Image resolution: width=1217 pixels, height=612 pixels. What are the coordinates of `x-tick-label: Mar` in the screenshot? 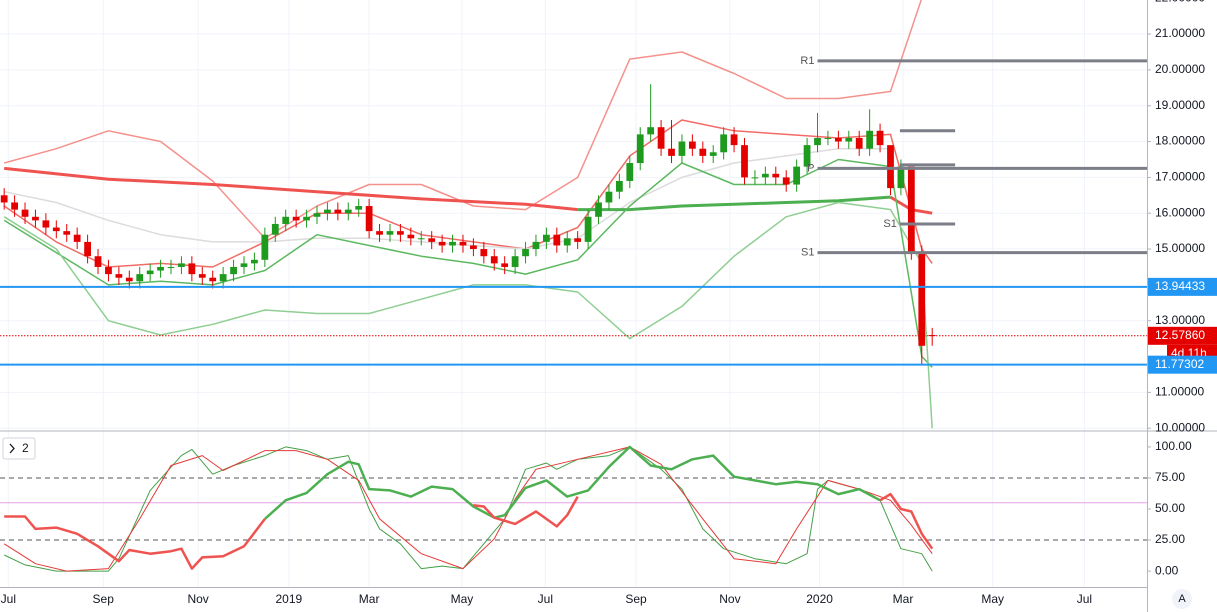 It's located at (903, 599).